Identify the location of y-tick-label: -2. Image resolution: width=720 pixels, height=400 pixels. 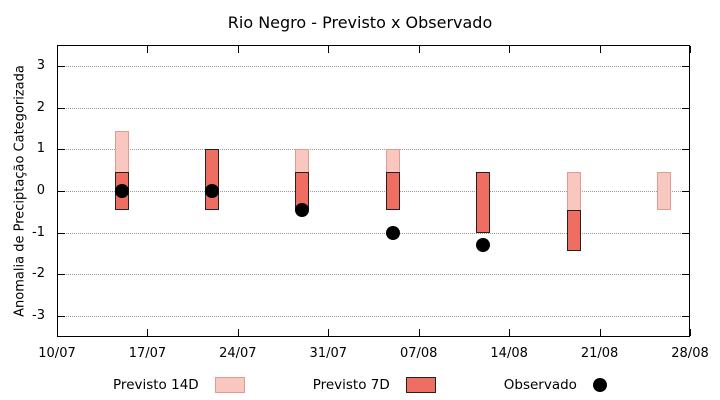
(38, 274).